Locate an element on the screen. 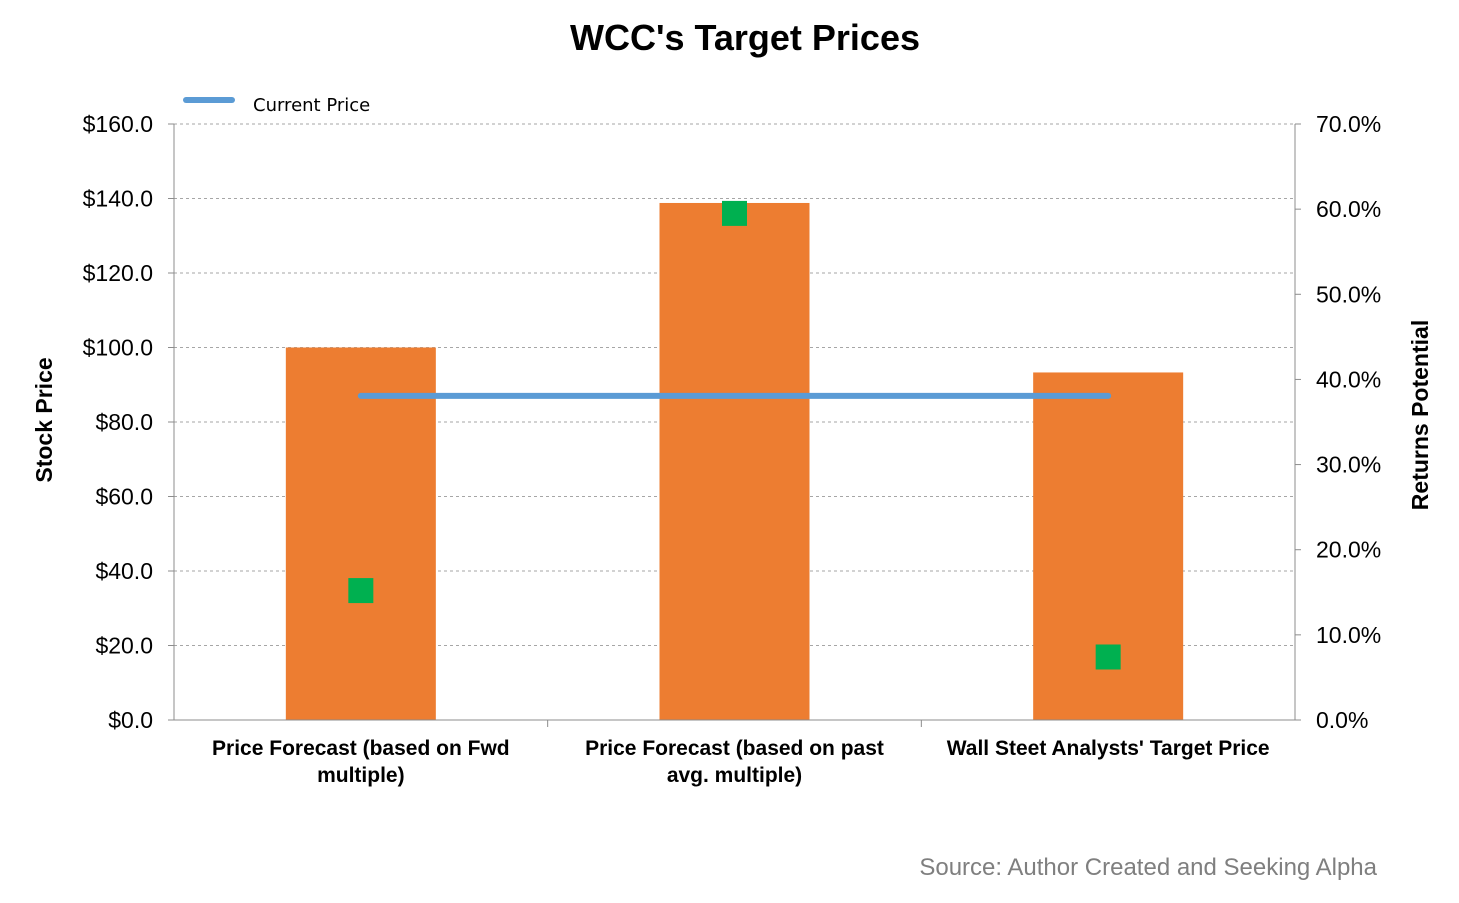  right-axis-ticks: 0.0% 10.0% 20.0% 30.0% 40.0% 50.0% 60.0% 70.0% is located at coordinates (1348, 422).